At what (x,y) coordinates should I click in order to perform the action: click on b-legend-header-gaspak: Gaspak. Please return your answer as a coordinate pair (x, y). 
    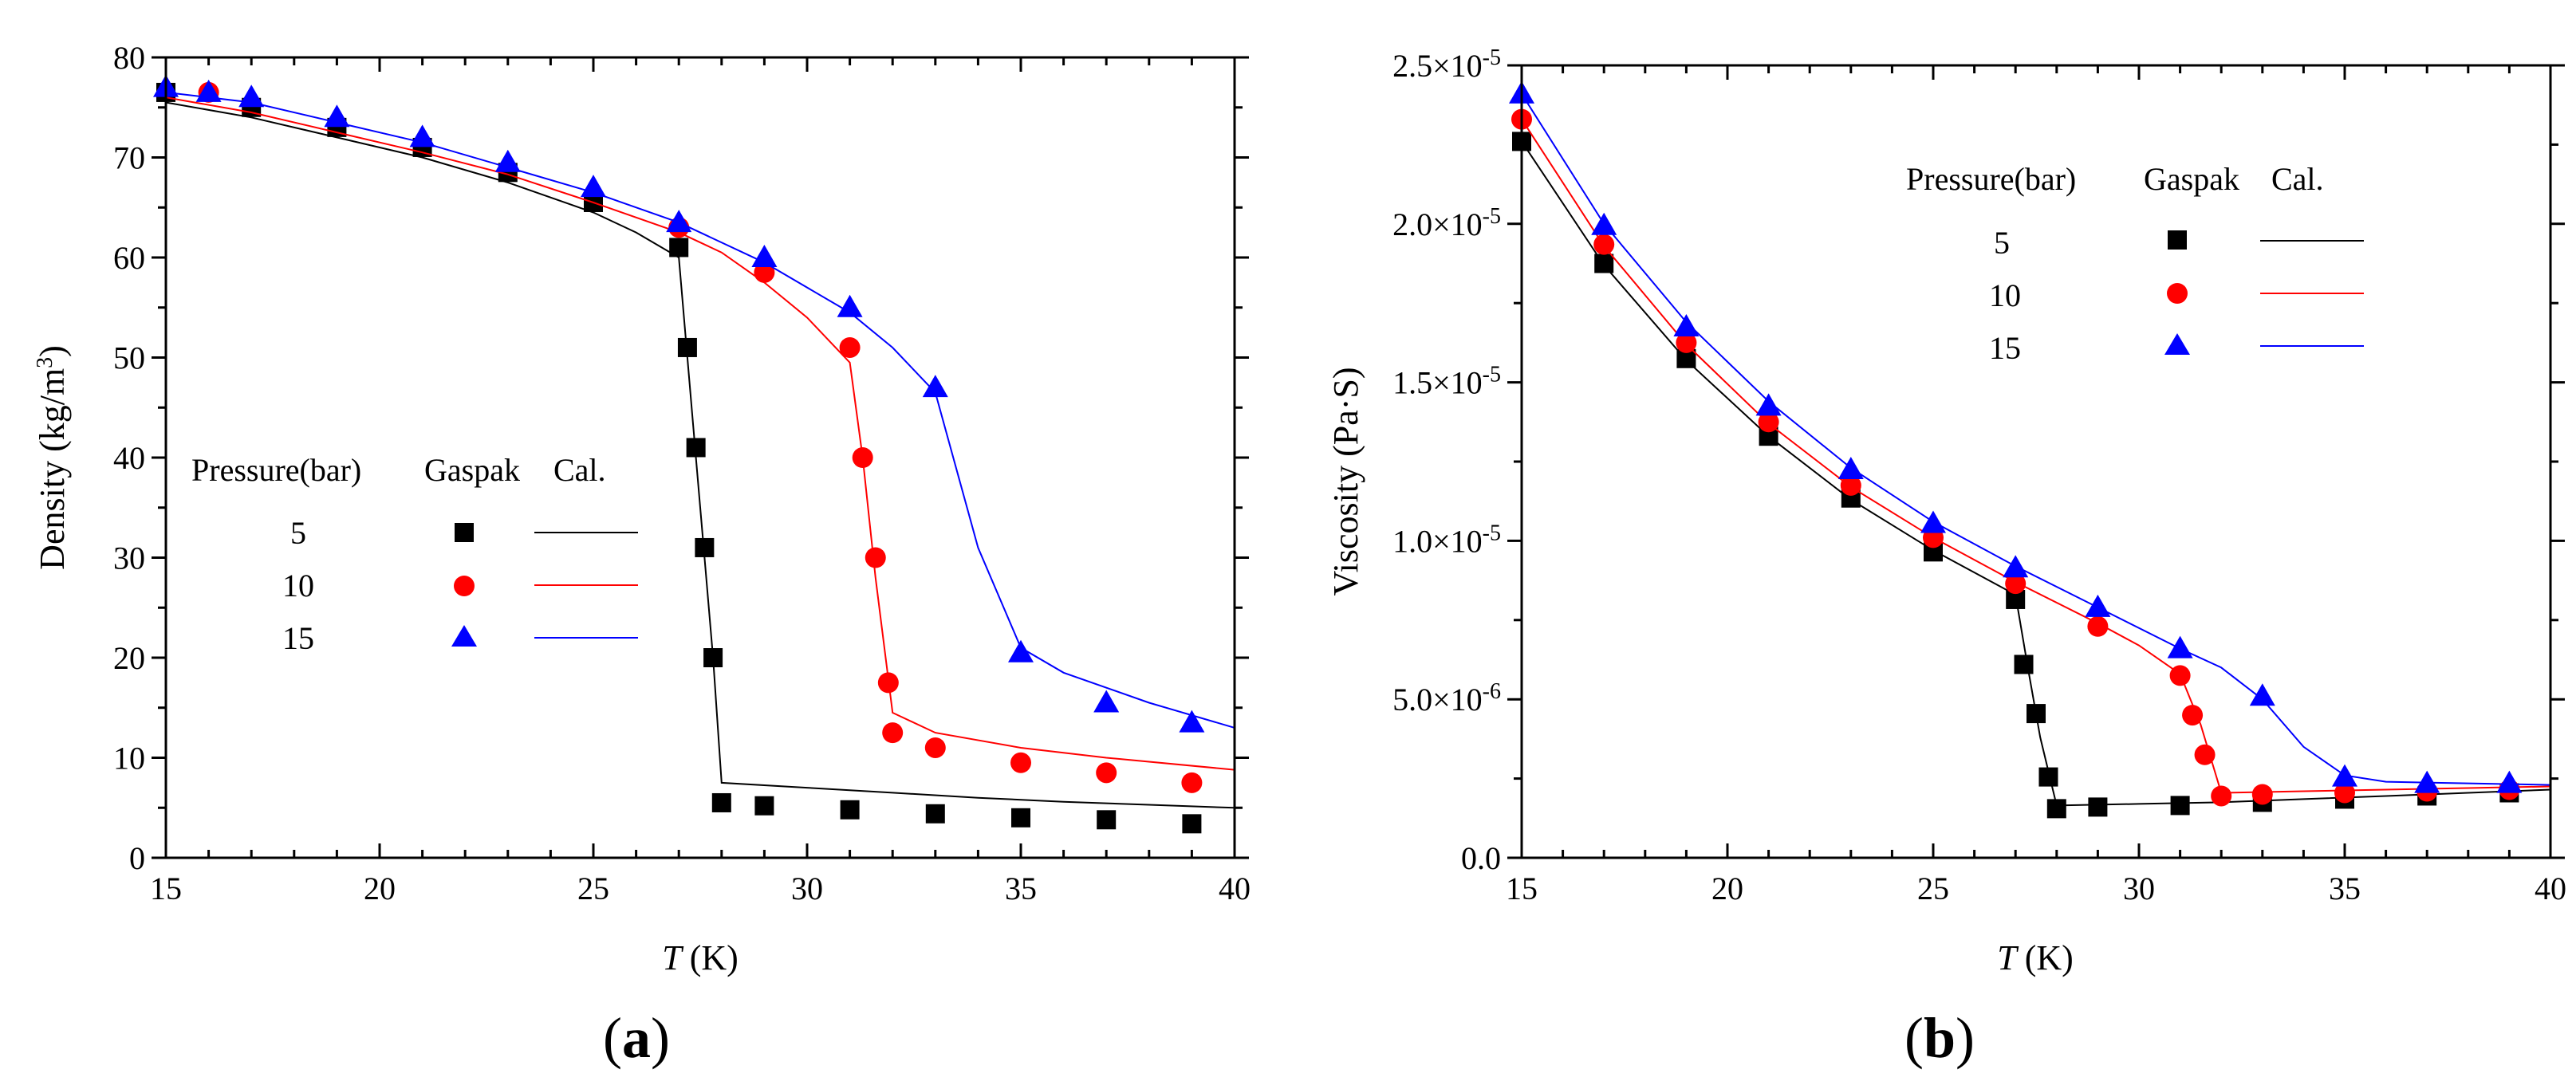
    Looking at the image, I should click on (2191, 179).